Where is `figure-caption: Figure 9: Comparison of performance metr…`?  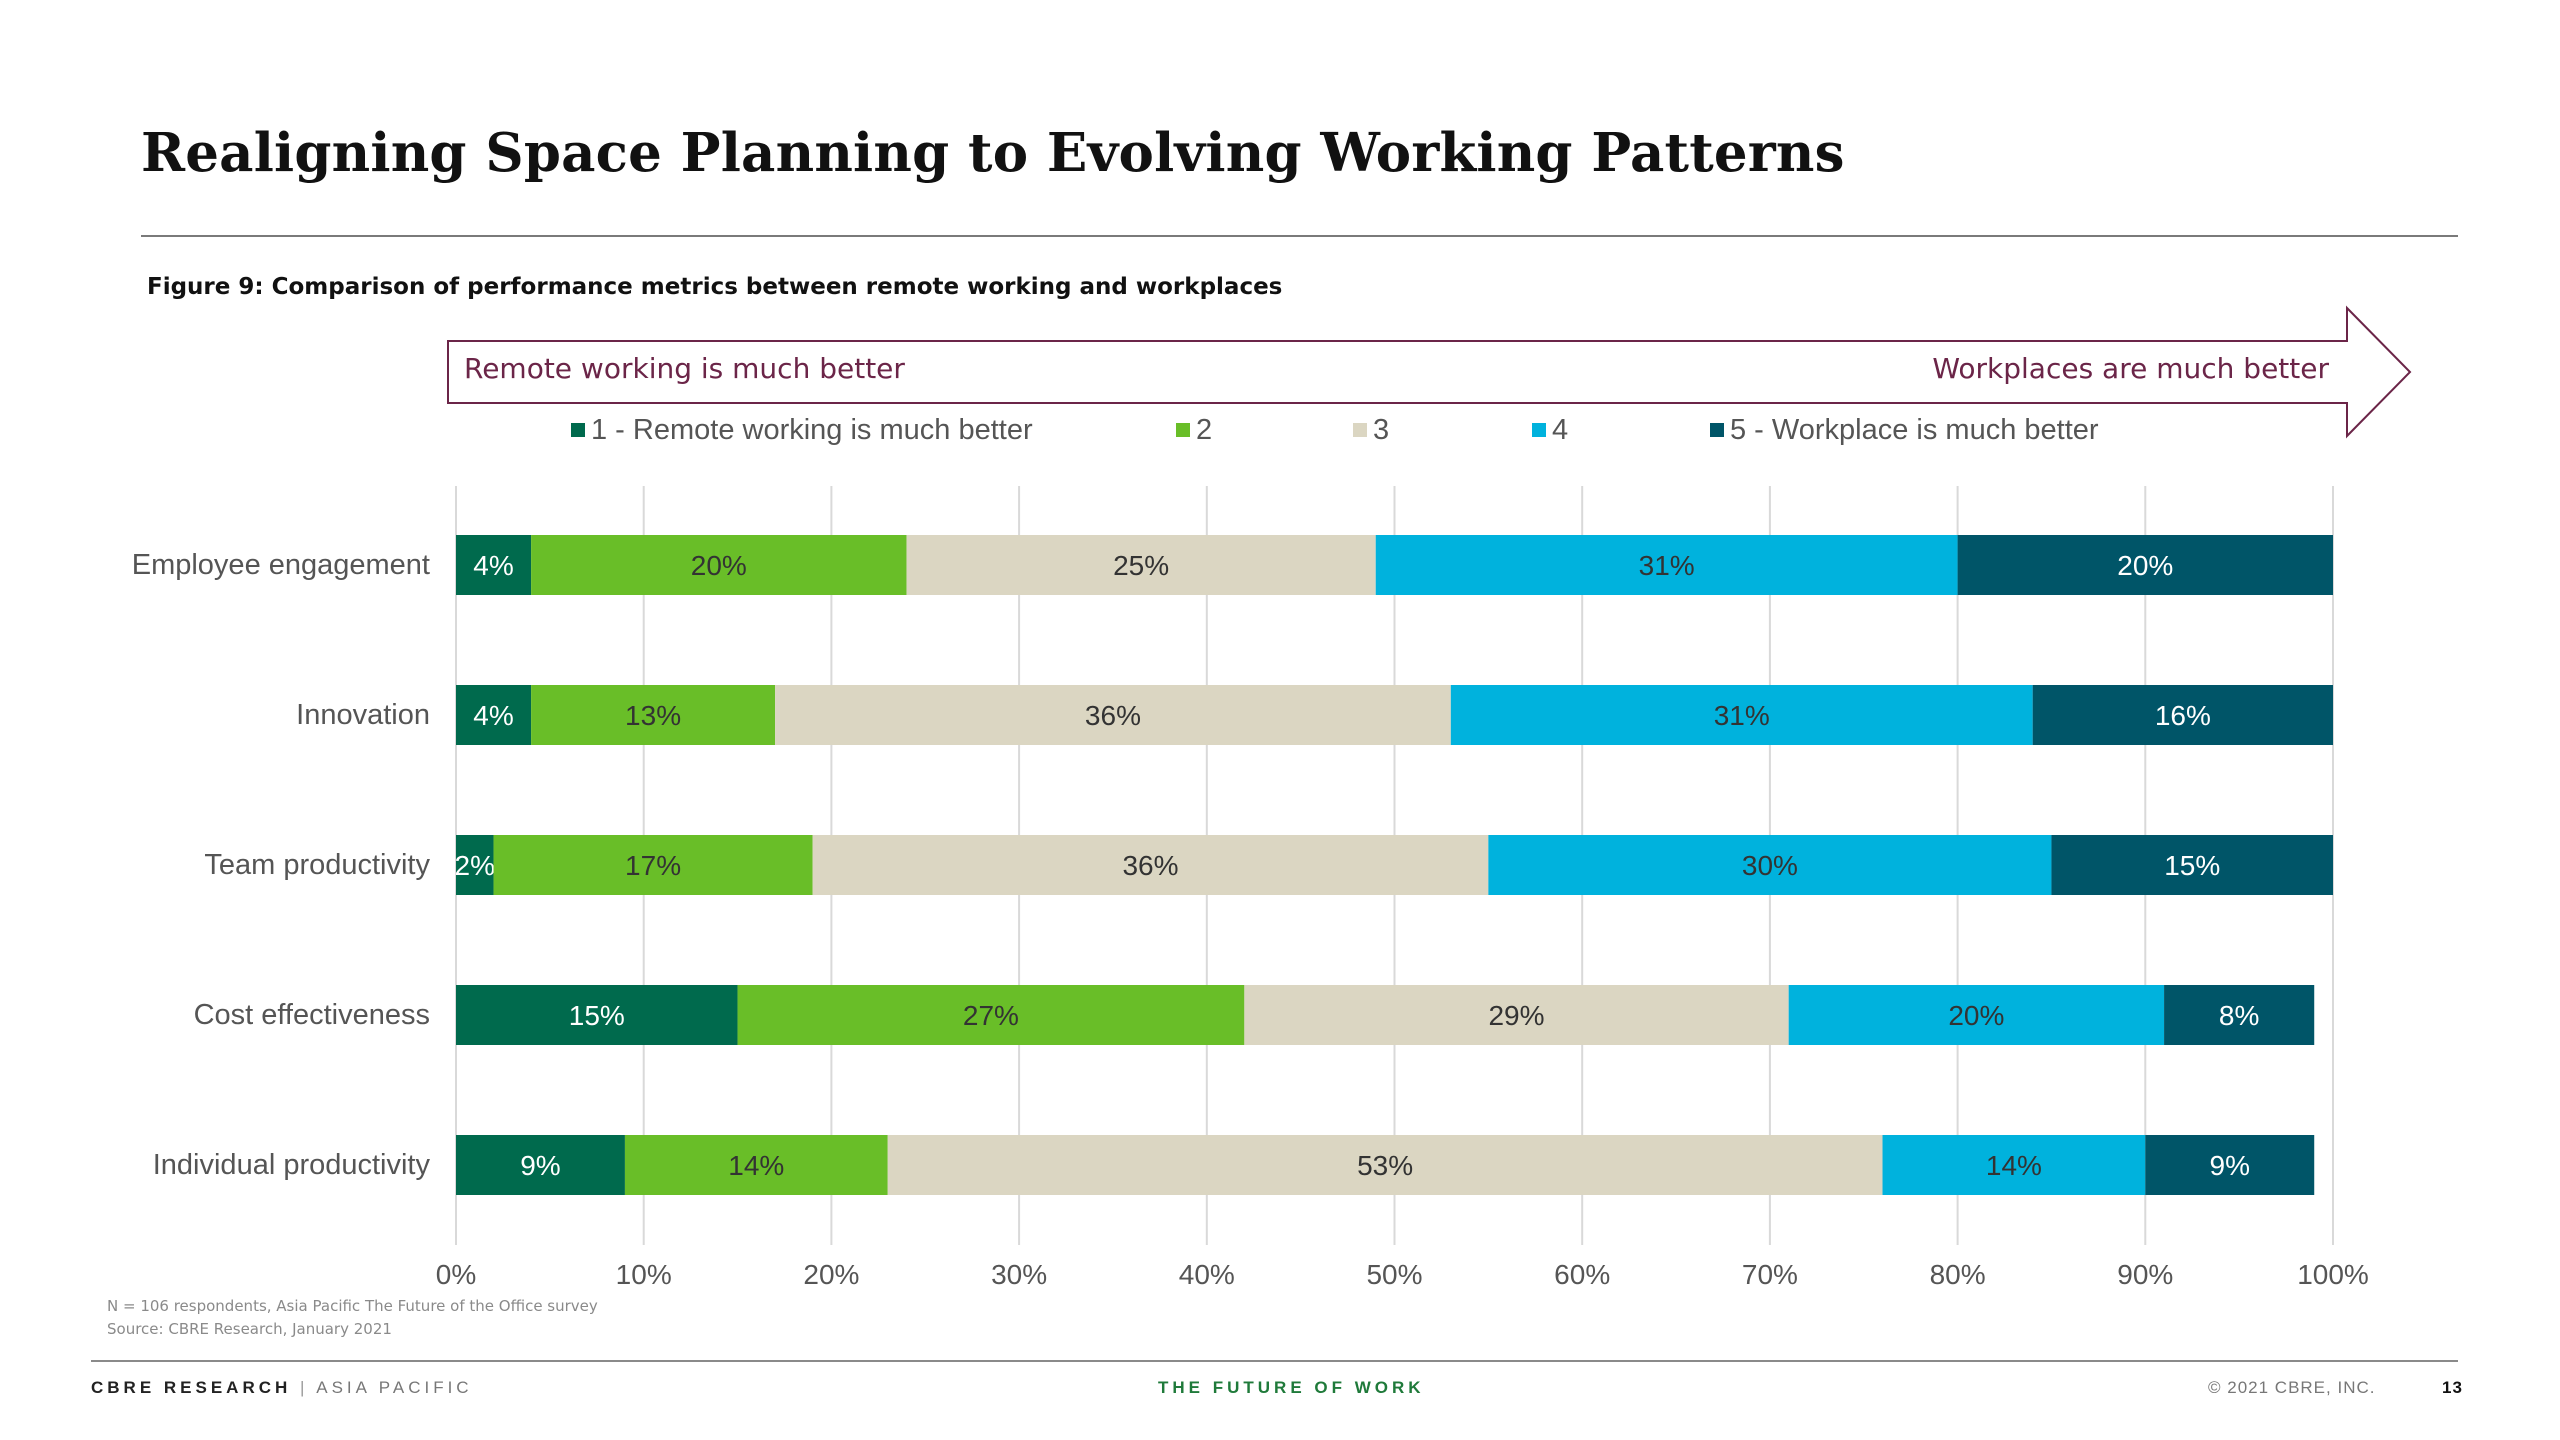 figure-caption: Figure 9: Comparison of performance metr… is located at coordinates (715, 287).